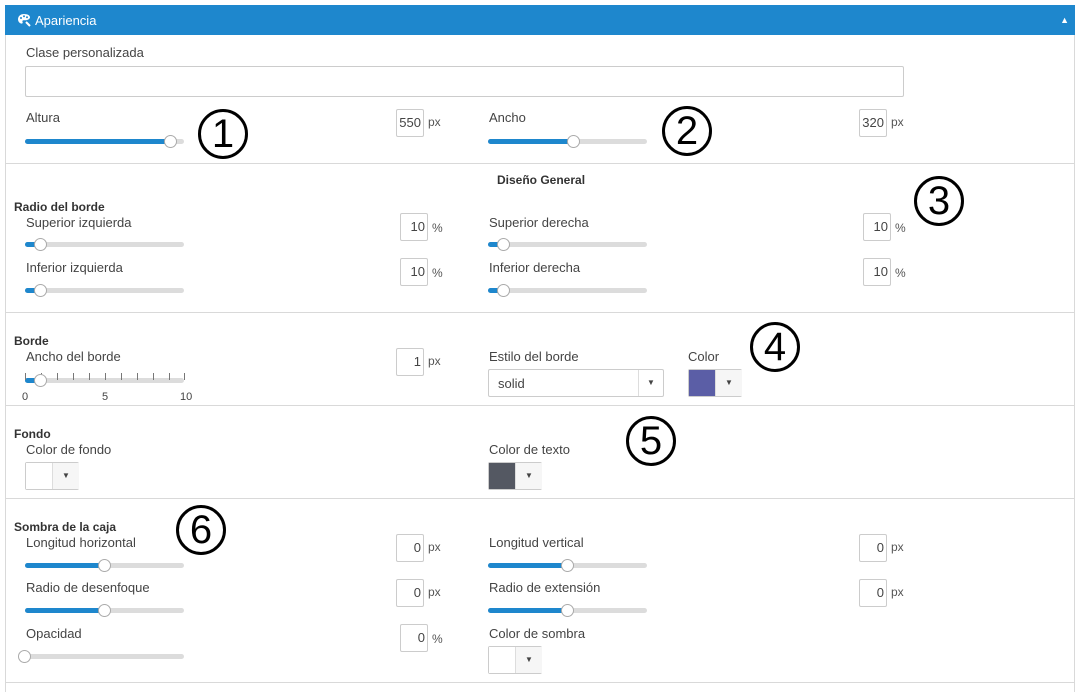 The height and width of the screenshot is (692, 1082). I want to click on top-right-radius-slider, so click(567, 244).